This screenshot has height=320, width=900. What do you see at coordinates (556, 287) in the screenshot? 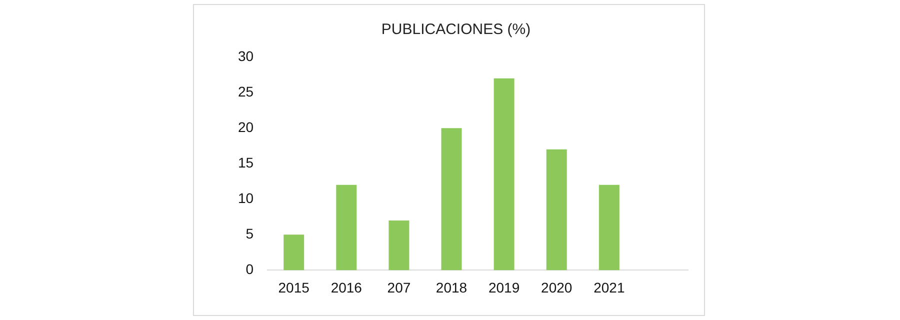
I see `x-tick-label: 2020` at bounding box center [556, 287].